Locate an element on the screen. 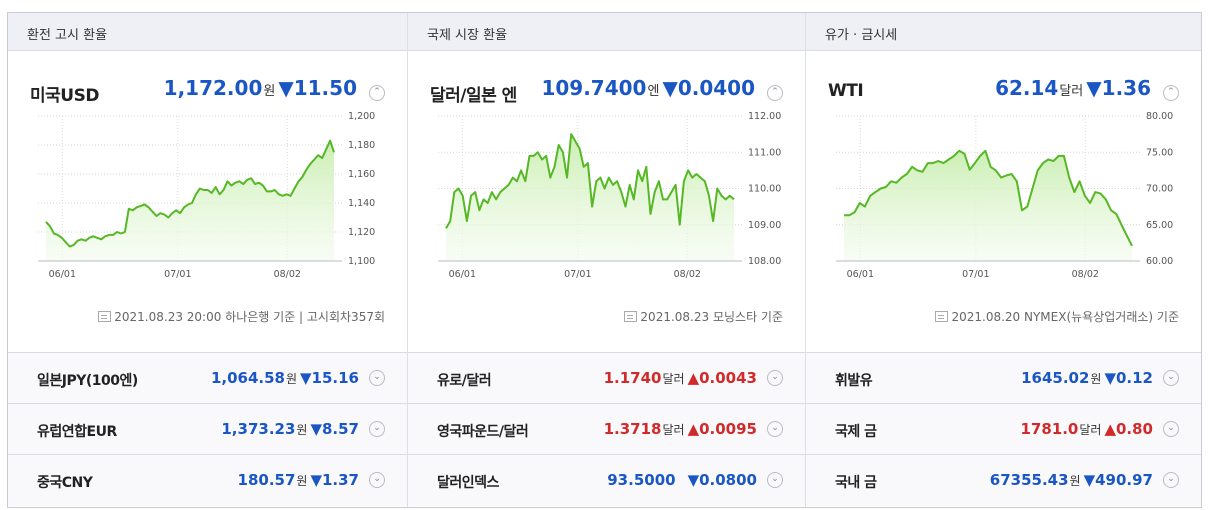  y-tick-label: 1,120 is located at coordinates (361, 232).